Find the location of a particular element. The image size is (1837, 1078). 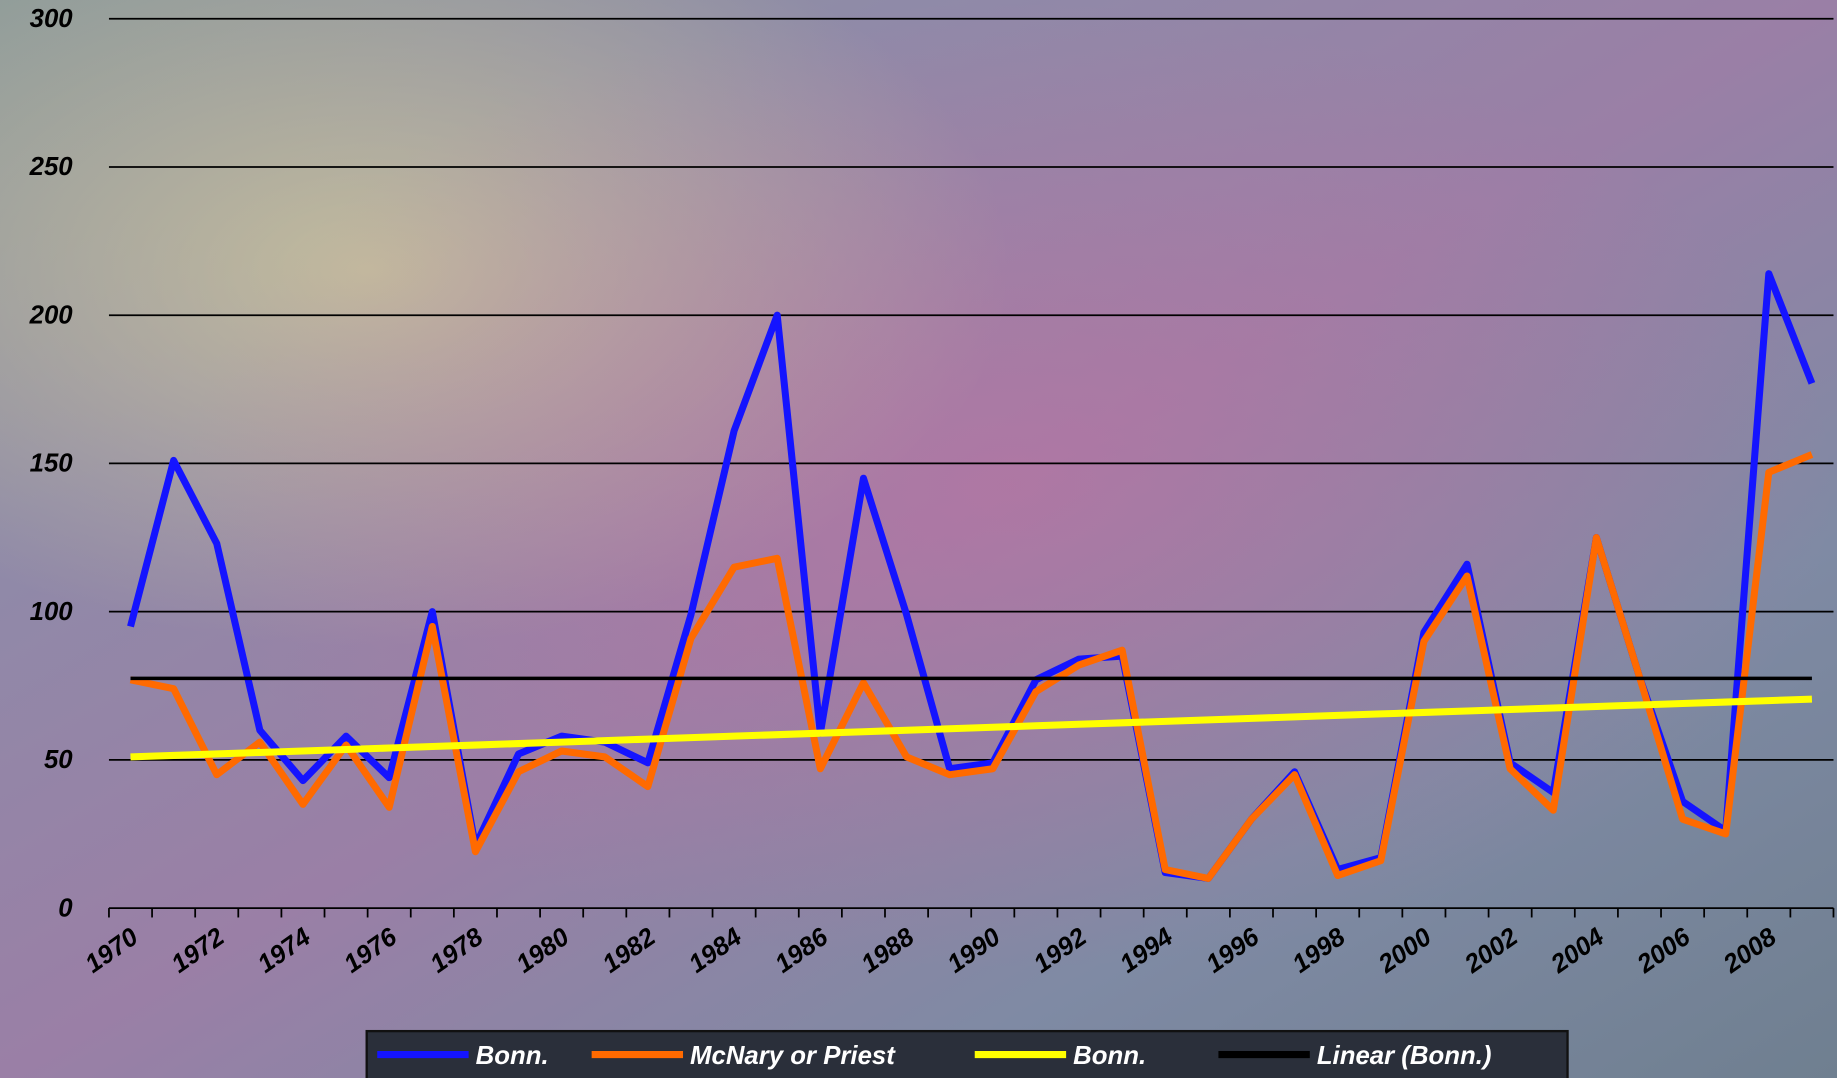

y-tick-label: 100 is located at coordinates (52, 612).